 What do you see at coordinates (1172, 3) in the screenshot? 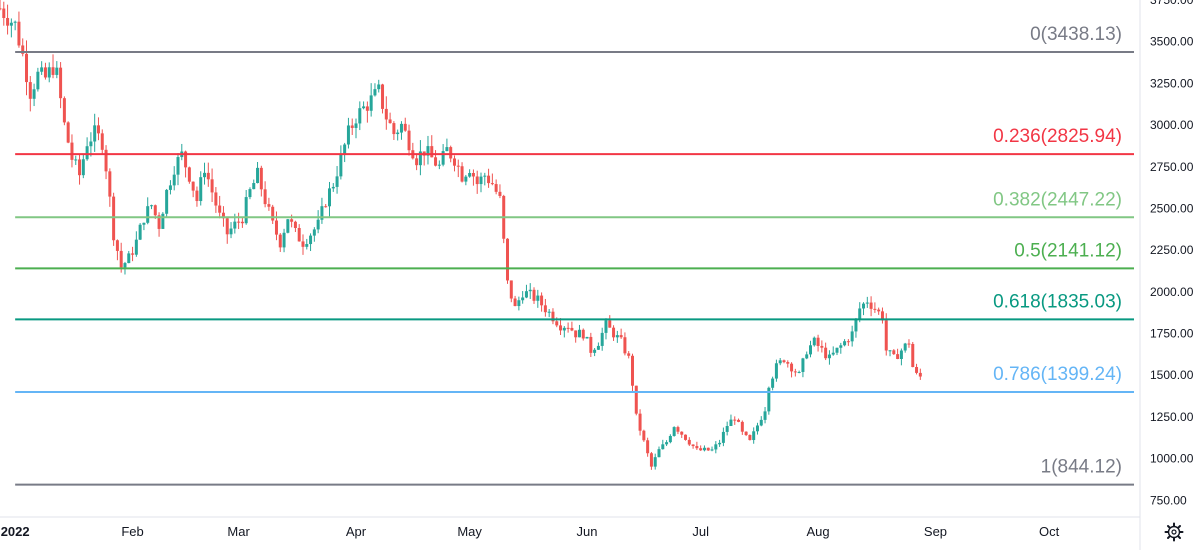
I see `price-tick-label: 3750.00` at bounding box center [1172, 3].